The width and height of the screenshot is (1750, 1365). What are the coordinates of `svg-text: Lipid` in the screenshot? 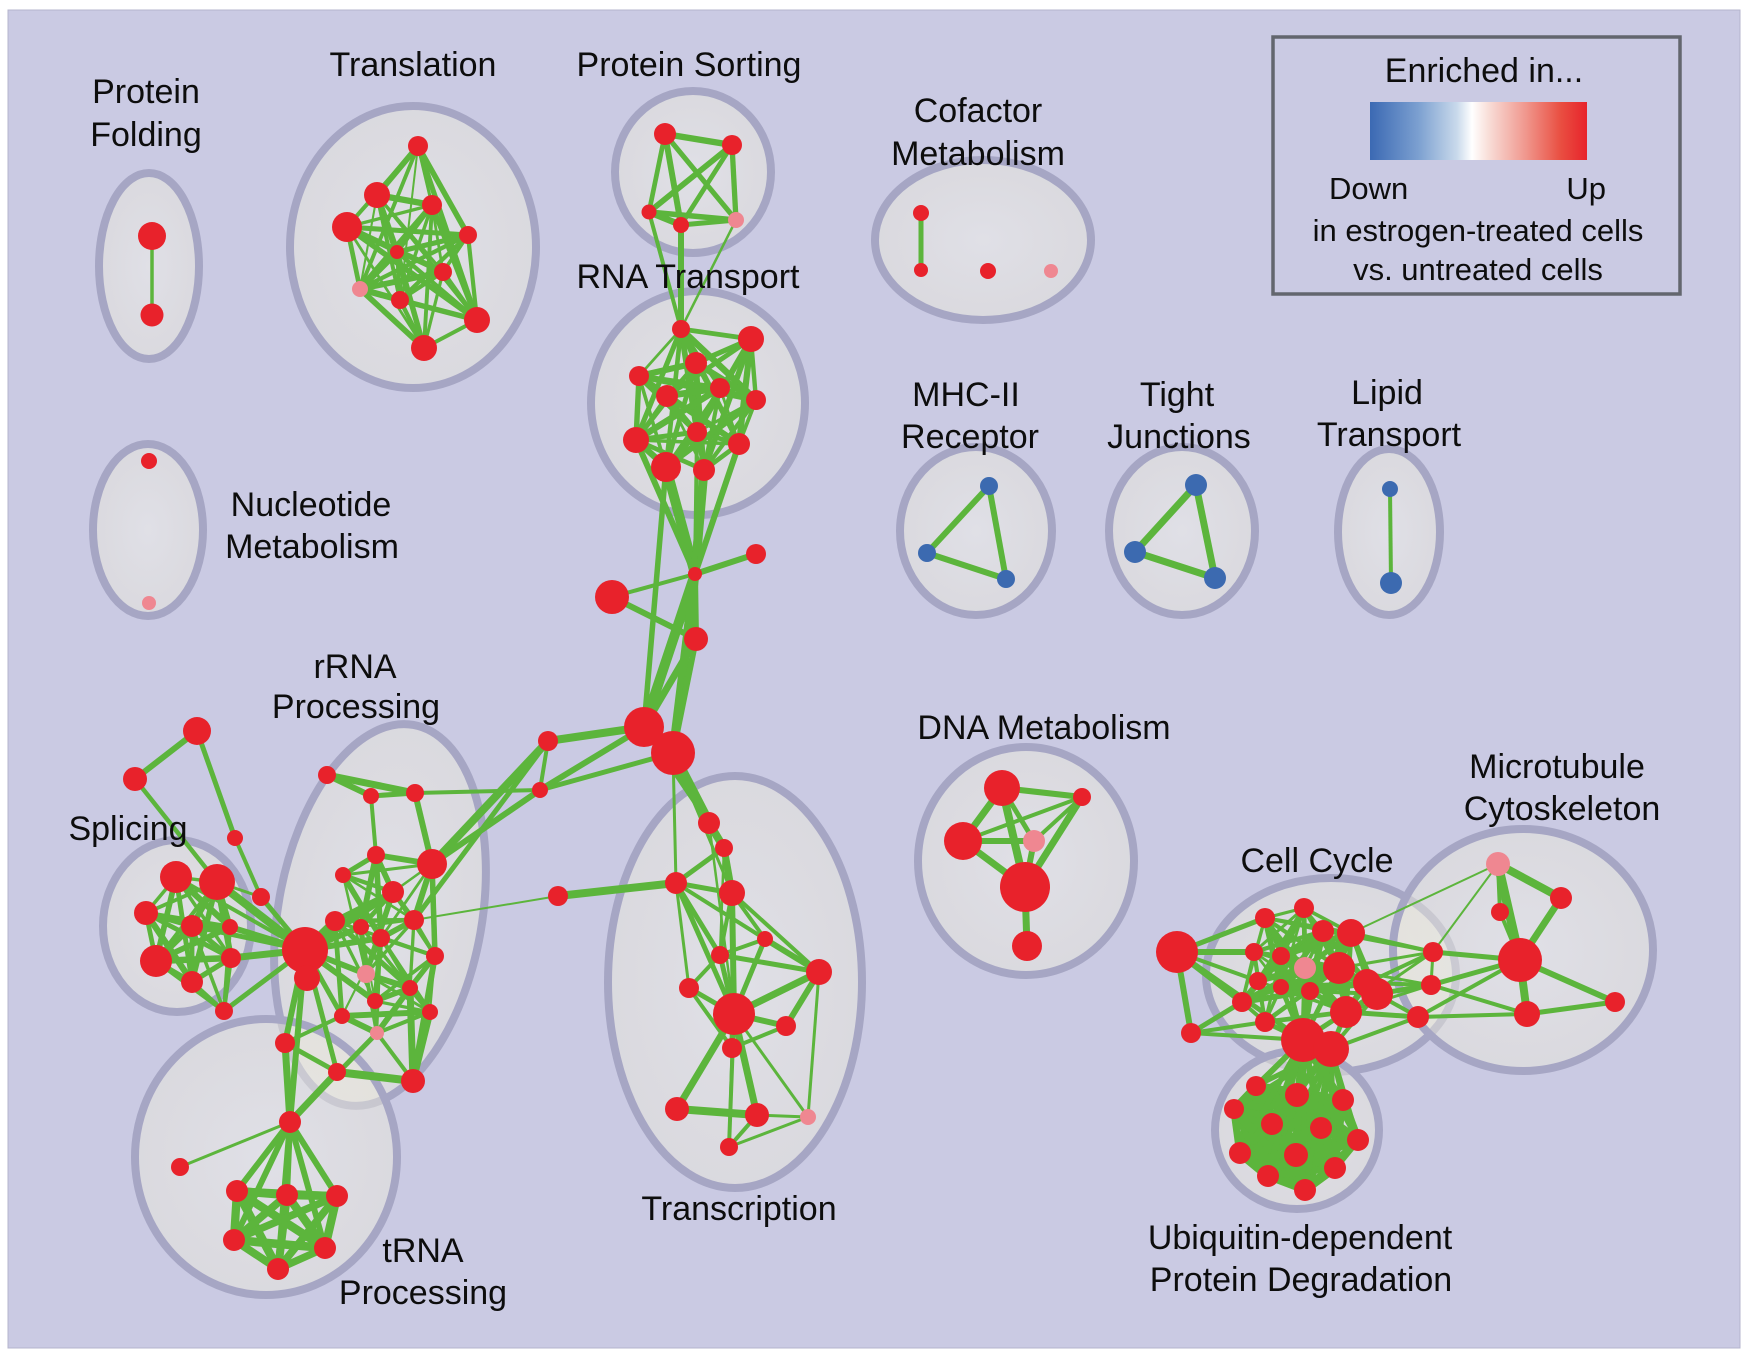 It's located at (1387, 393).